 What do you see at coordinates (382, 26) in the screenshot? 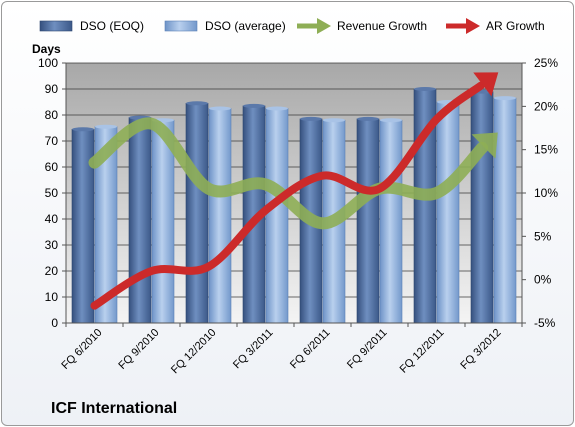
I see `legend-label-revenue-growth: Revenue Growth` at bounding box center [382, 26].